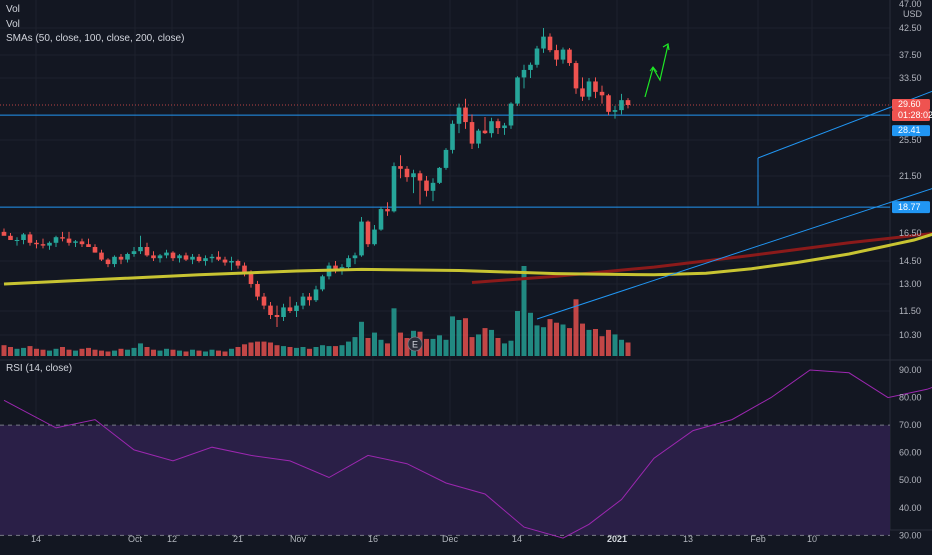 Image resolution: width=932 pixels, height=555 pixels. What do you see at coordinates (910, 370) in the screenshot?
I see `rsi-tick: 90.00` at bounding box center [910, 370].